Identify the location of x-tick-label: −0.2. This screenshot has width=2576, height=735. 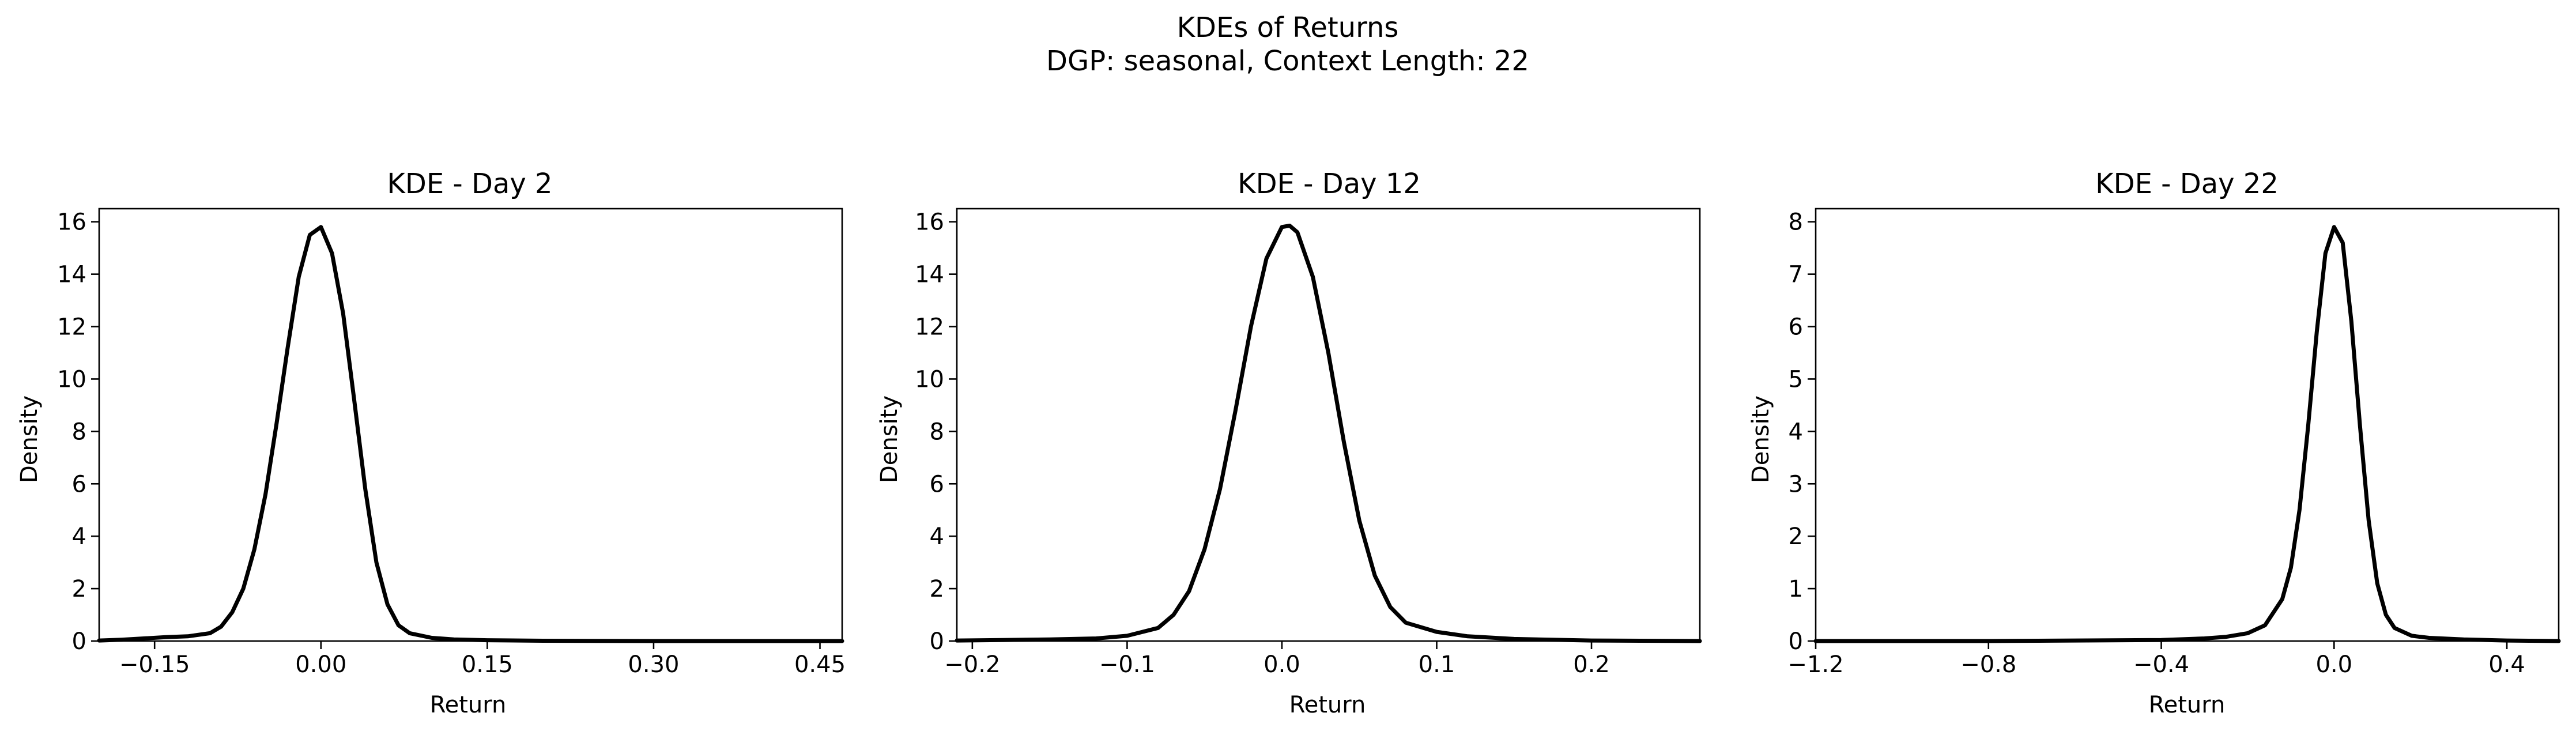
(972, 664).